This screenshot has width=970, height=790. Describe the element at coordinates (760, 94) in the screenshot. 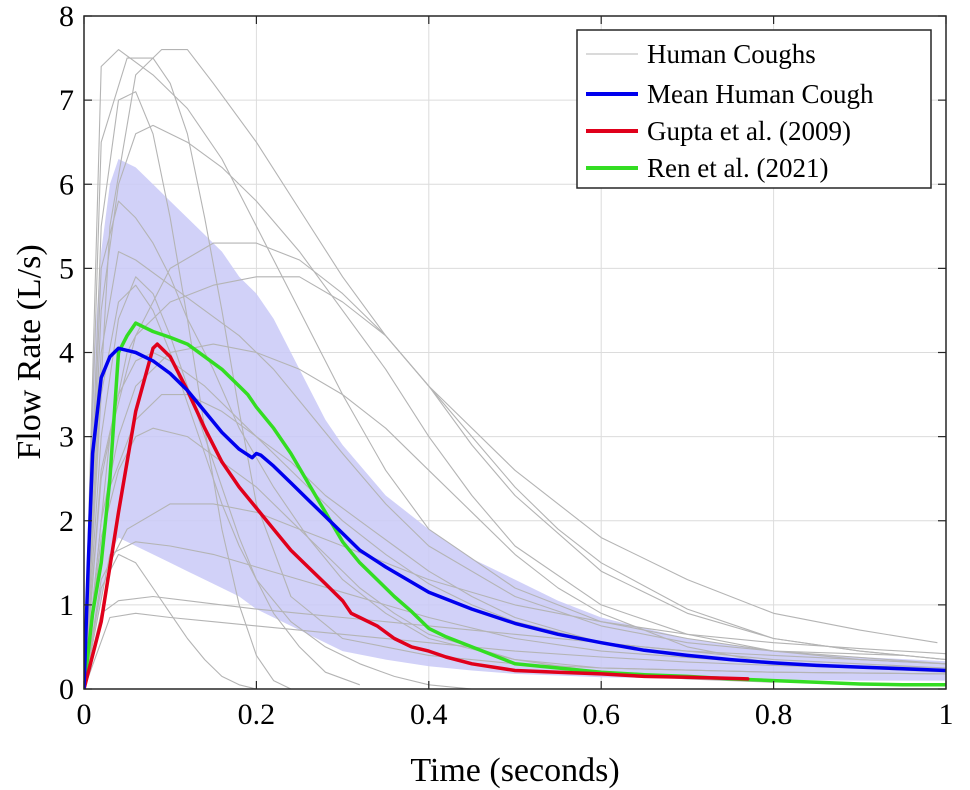

I see `legend-label-mean-human-cough: Mean Human Cough` at that location.